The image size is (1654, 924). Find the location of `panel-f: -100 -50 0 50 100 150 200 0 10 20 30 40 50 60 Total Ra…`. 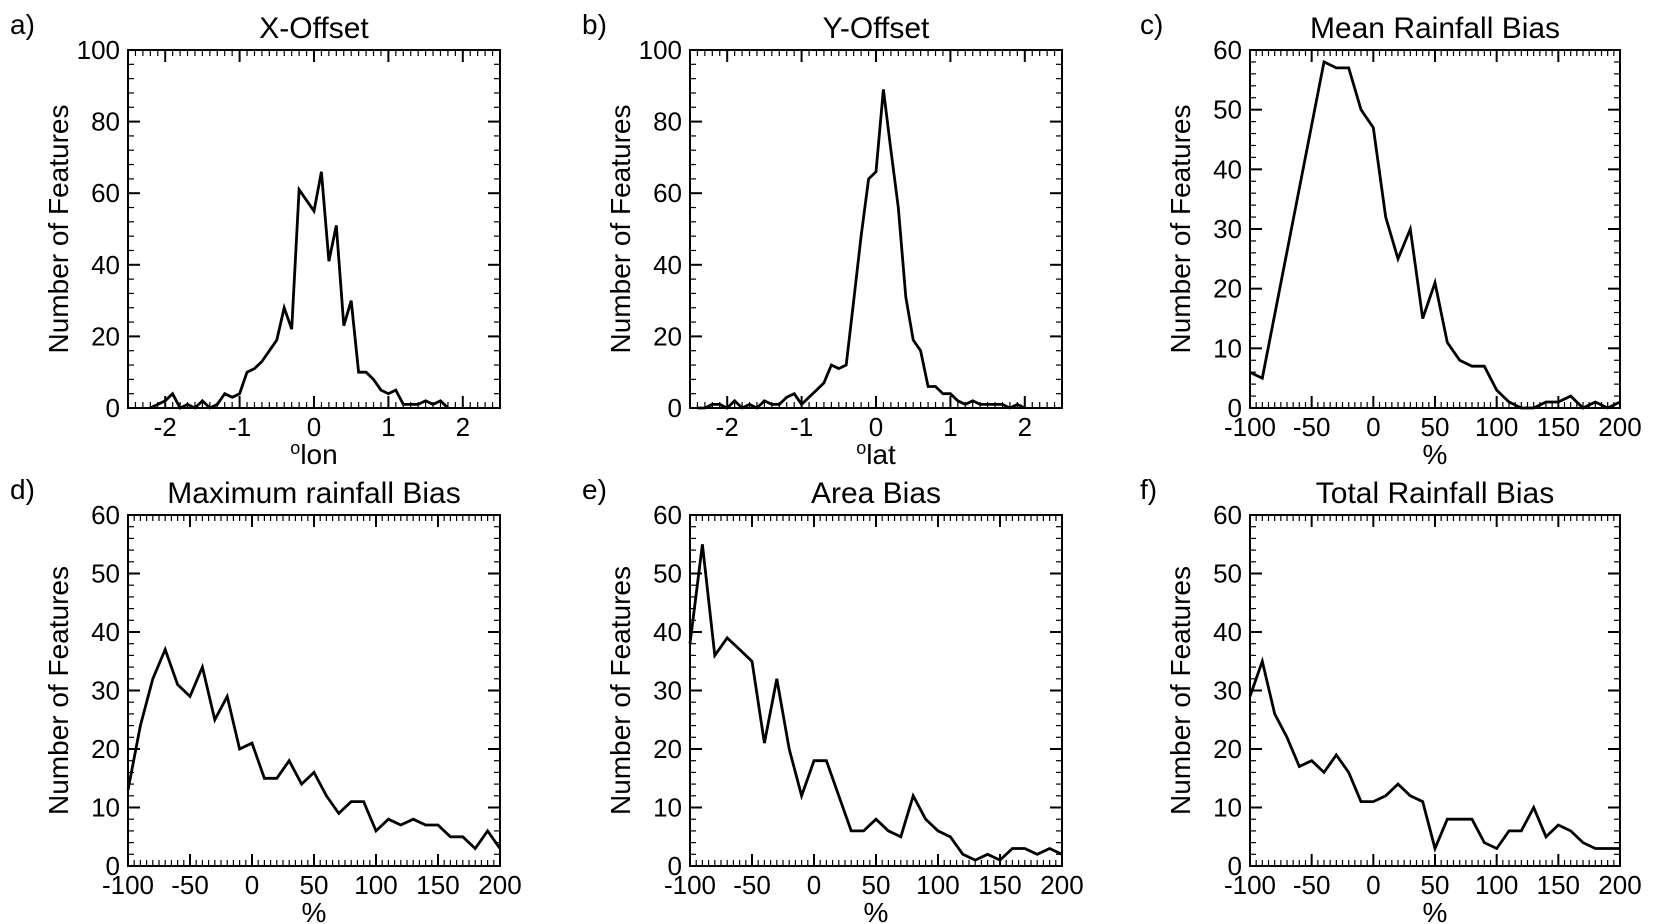

panel-f: -100 -50 0 50 100 150 200 0 10 20 30 40 50 60 Total Ra… is located at coordinates (1391, 699).